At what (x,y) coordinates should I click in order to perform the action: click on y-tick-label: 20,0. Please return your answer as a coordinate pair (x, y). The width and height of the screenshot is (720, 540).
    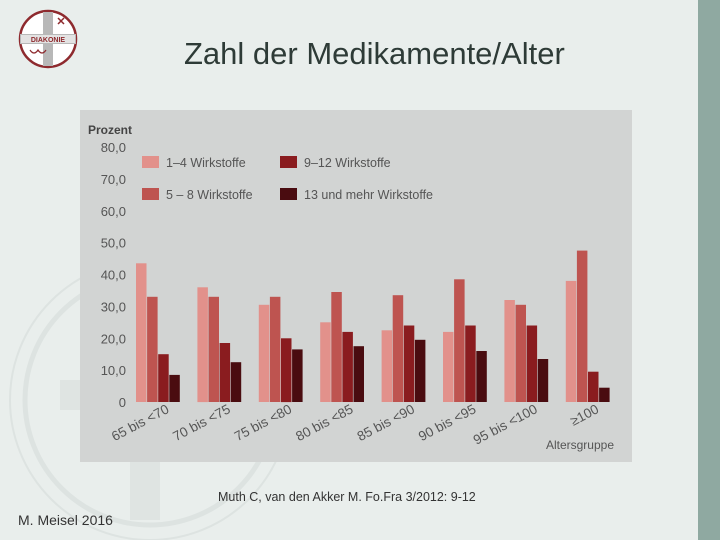
    Looking at the image, I should click on (113, 338).